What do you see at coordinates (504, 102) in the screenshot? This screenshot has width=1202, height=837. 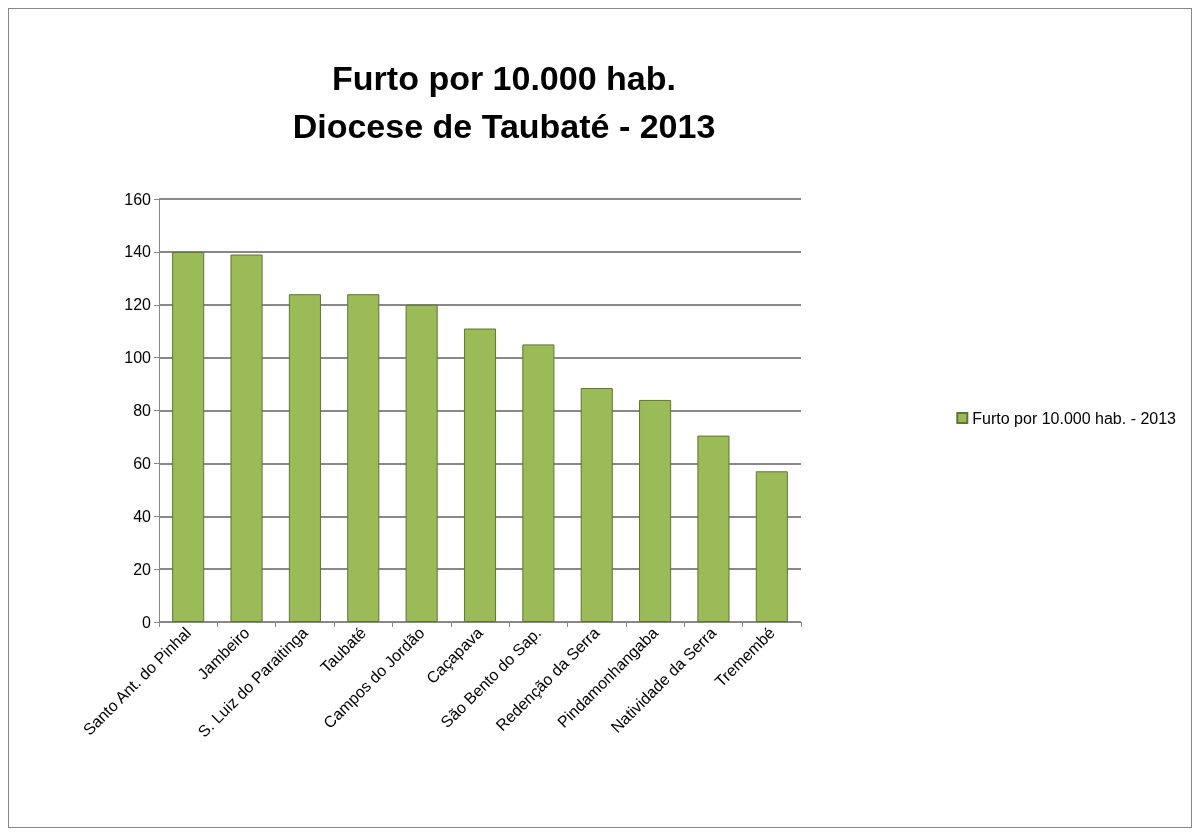 I see `chart-title: Furto por 10.000 hab. Diocese de Taubaté - 2013` at bounding box center [504, 102].